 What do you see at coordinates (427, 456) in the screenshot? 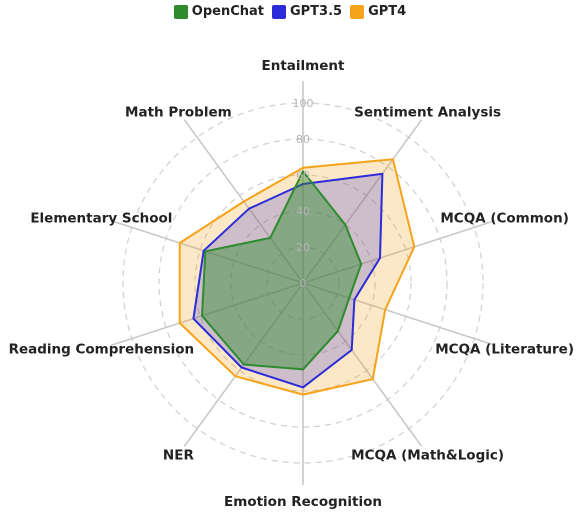
I see `axis-label: MCQA (Math&Logic)` at bounding box center [427, 456].